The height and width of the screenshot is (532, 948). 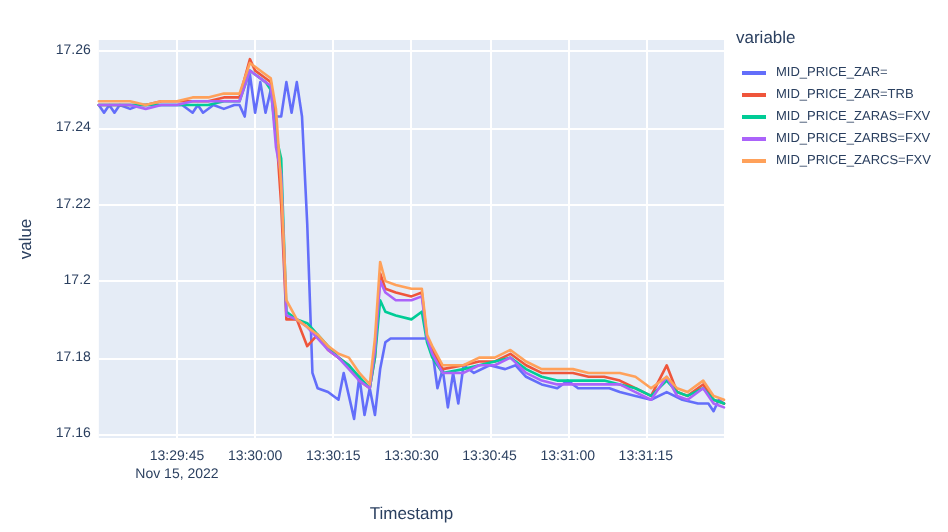 I want to click on x-axis-title: Timestamp, so click(x=411, y=513).